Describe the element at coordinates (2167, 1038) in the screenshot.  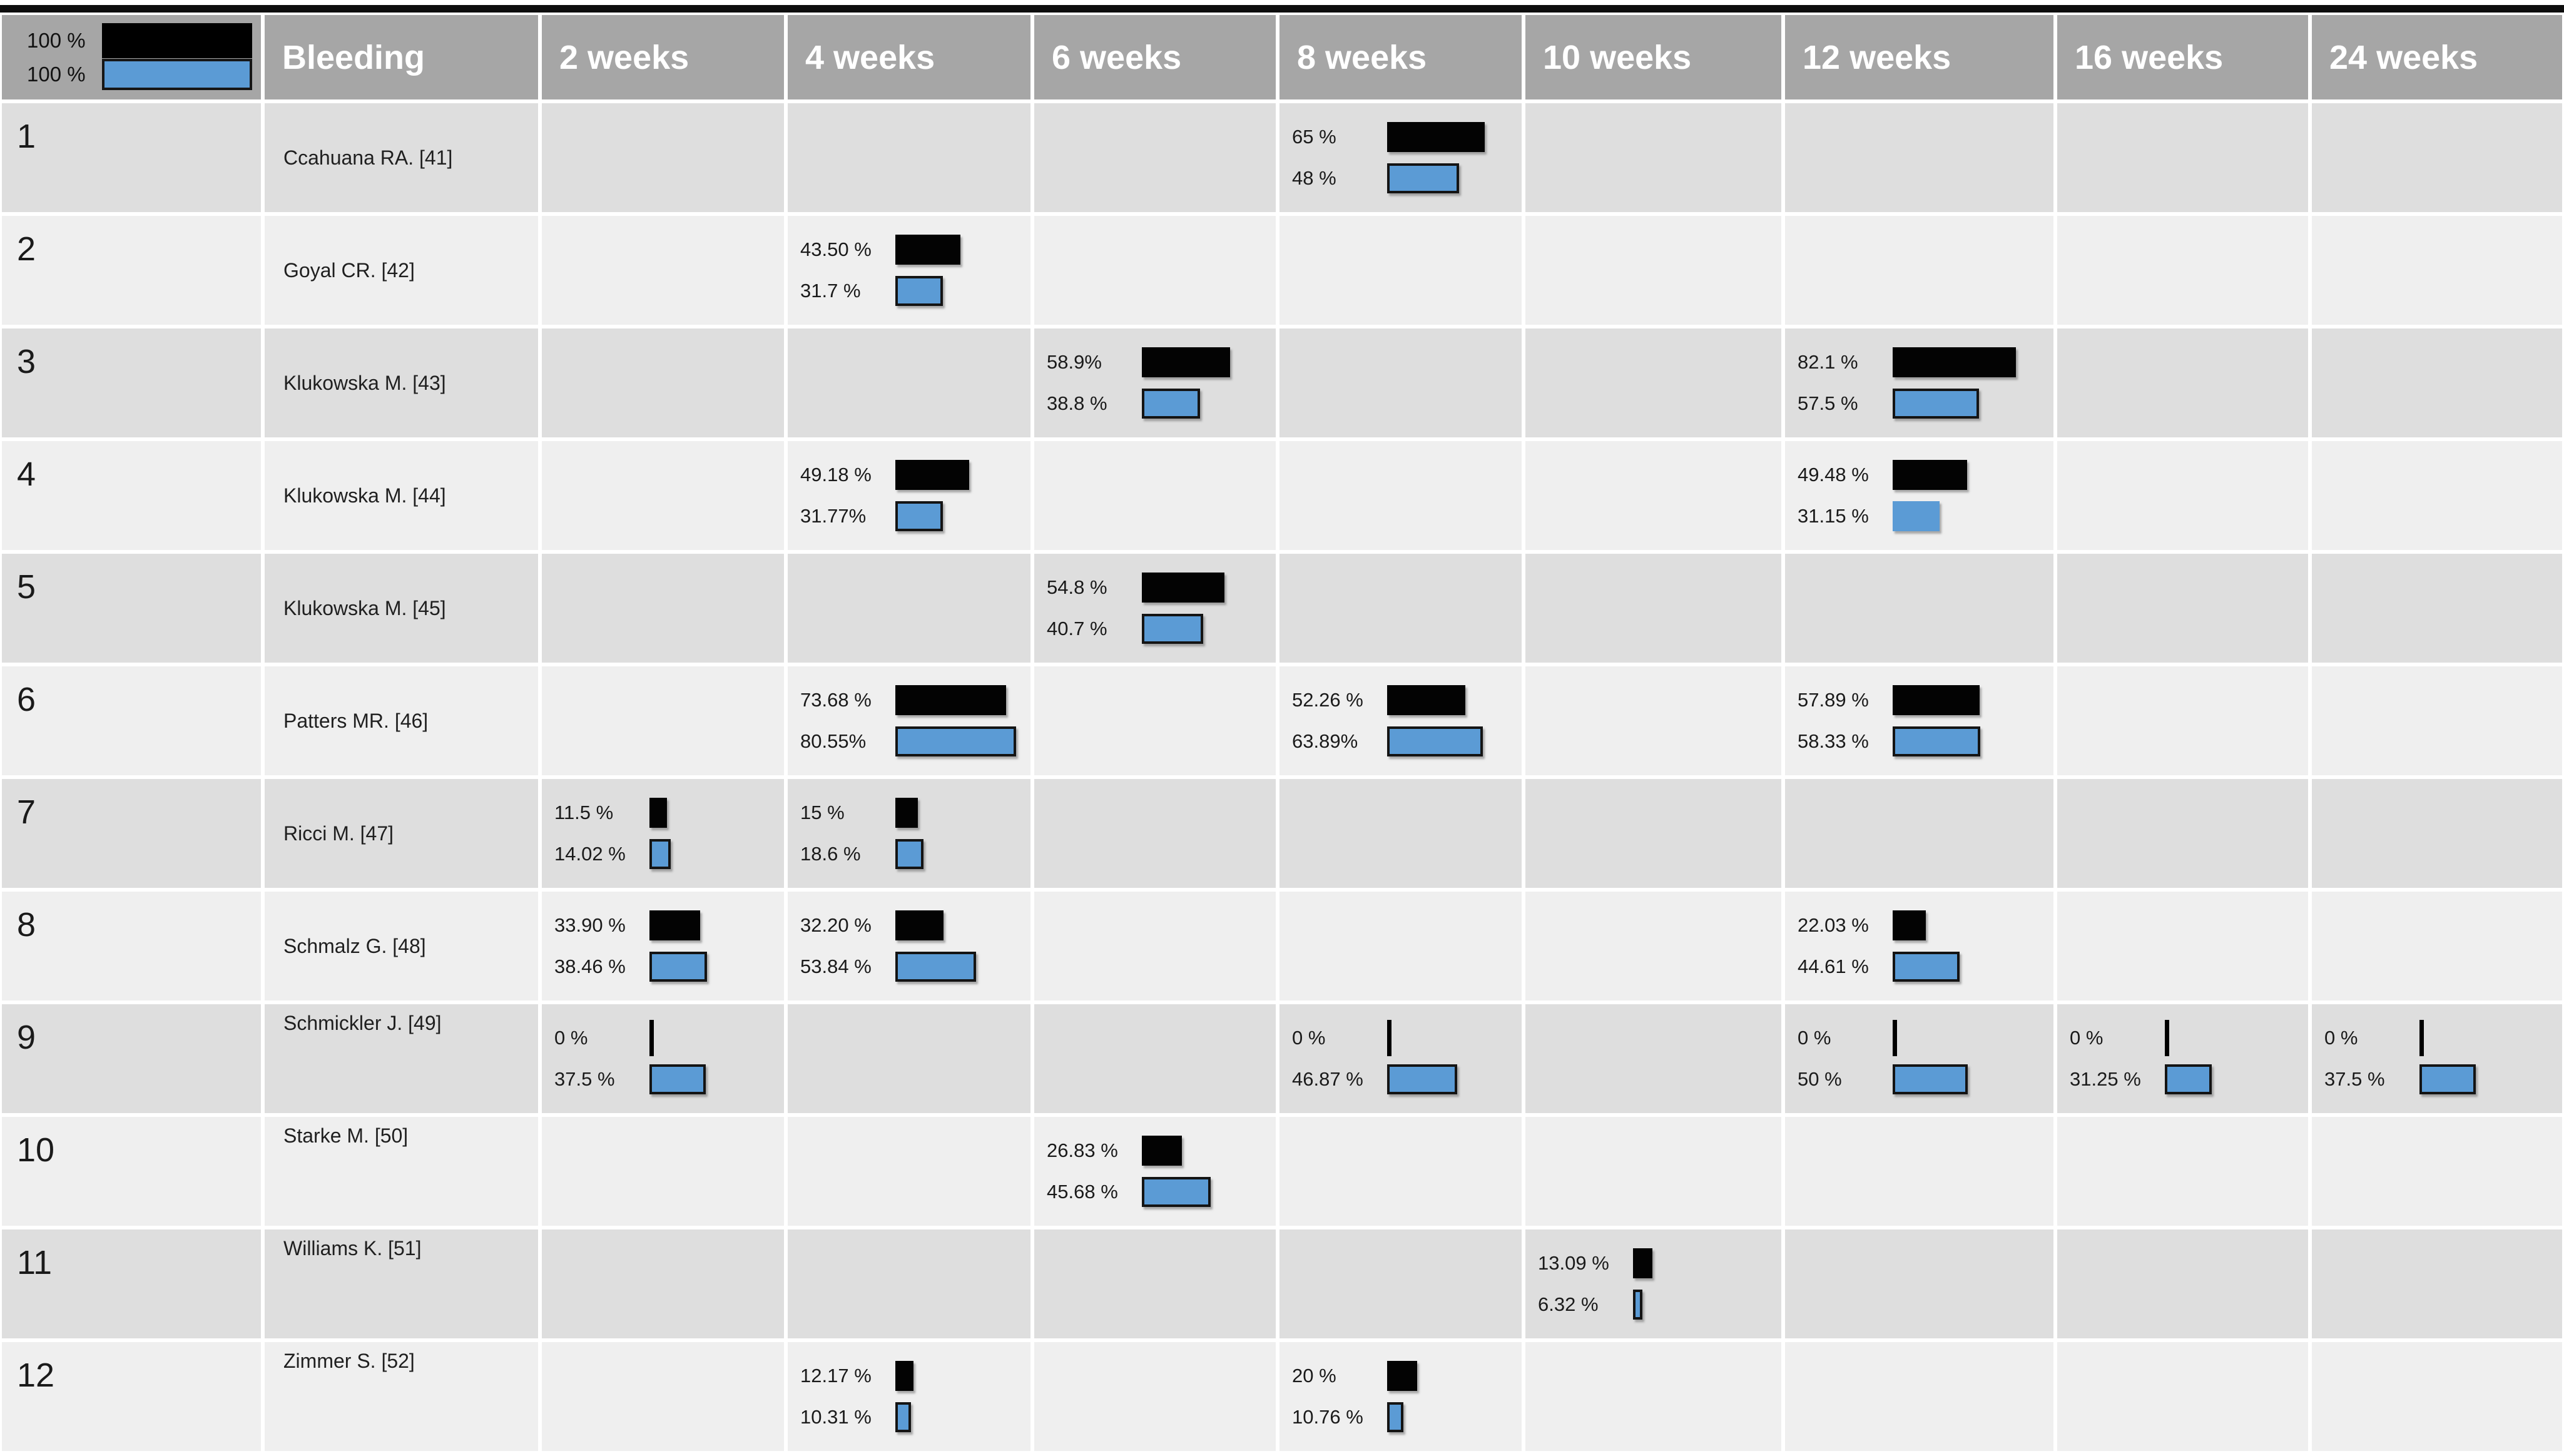
I see `zero-tick` at that location.